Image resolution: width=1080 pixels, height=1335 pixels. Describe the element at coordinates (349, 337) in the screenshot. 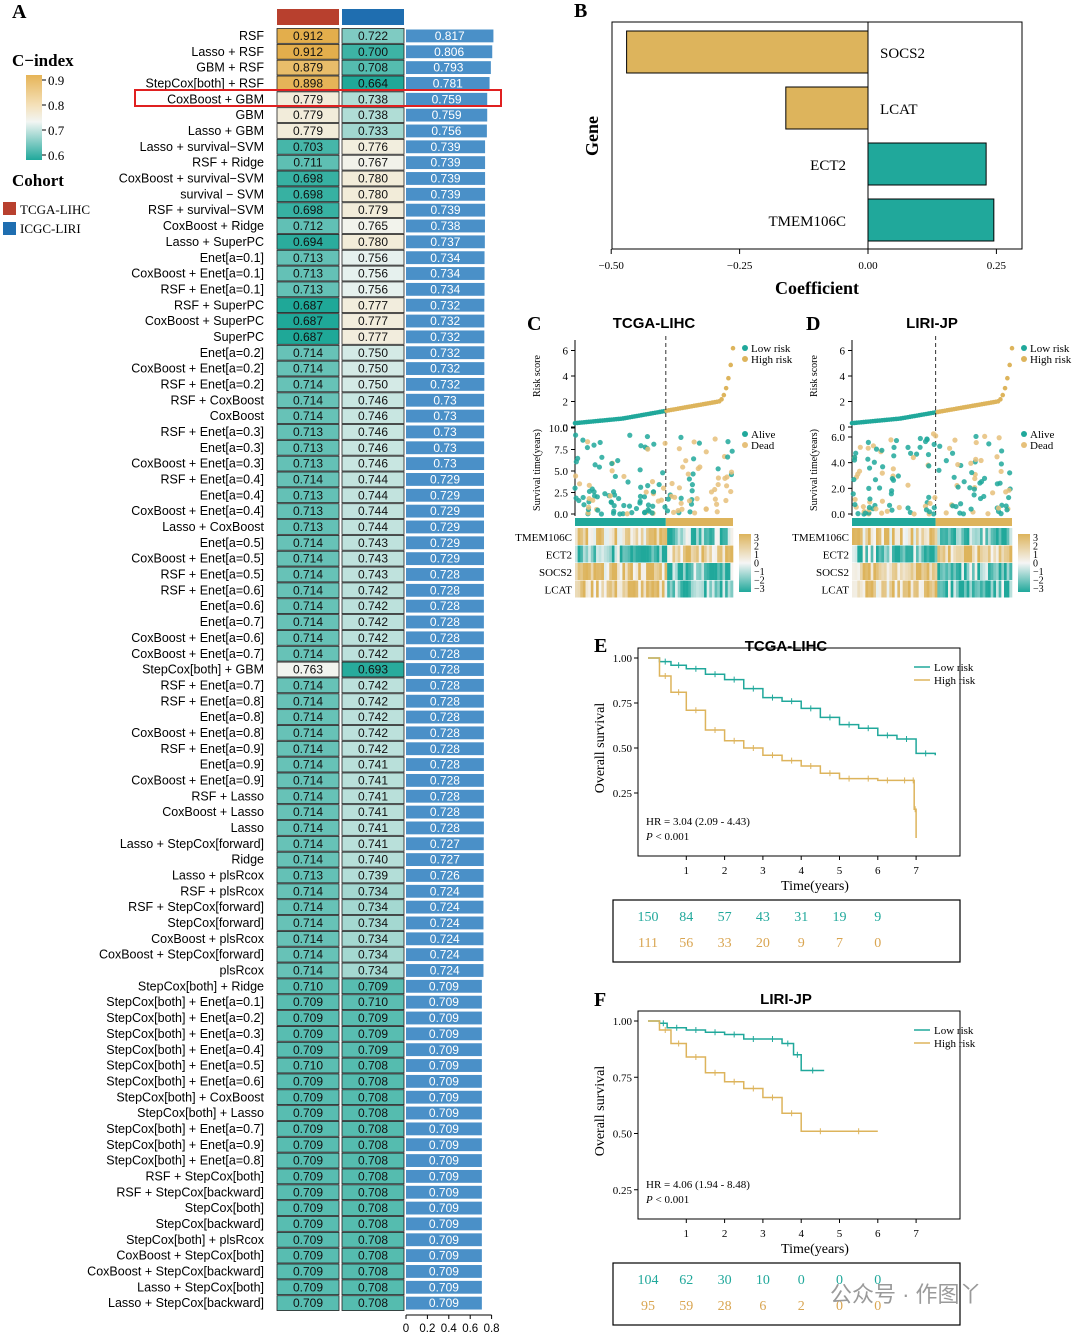

I see `heatmap-row: SuperPC 0.687 0.777 0.732` at that location.